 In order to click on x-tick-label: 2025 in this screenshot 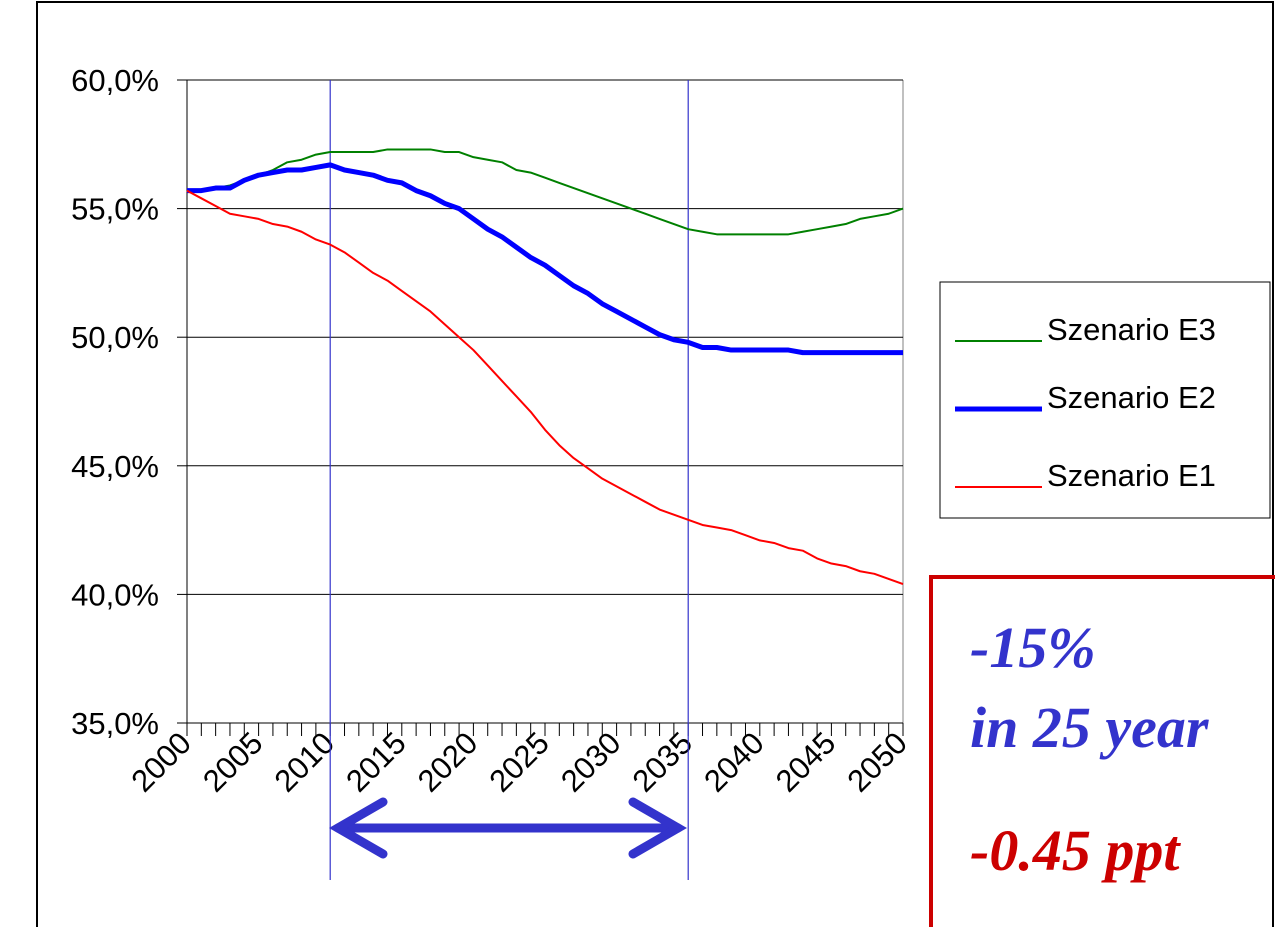, I will do `click(519, 762)`.